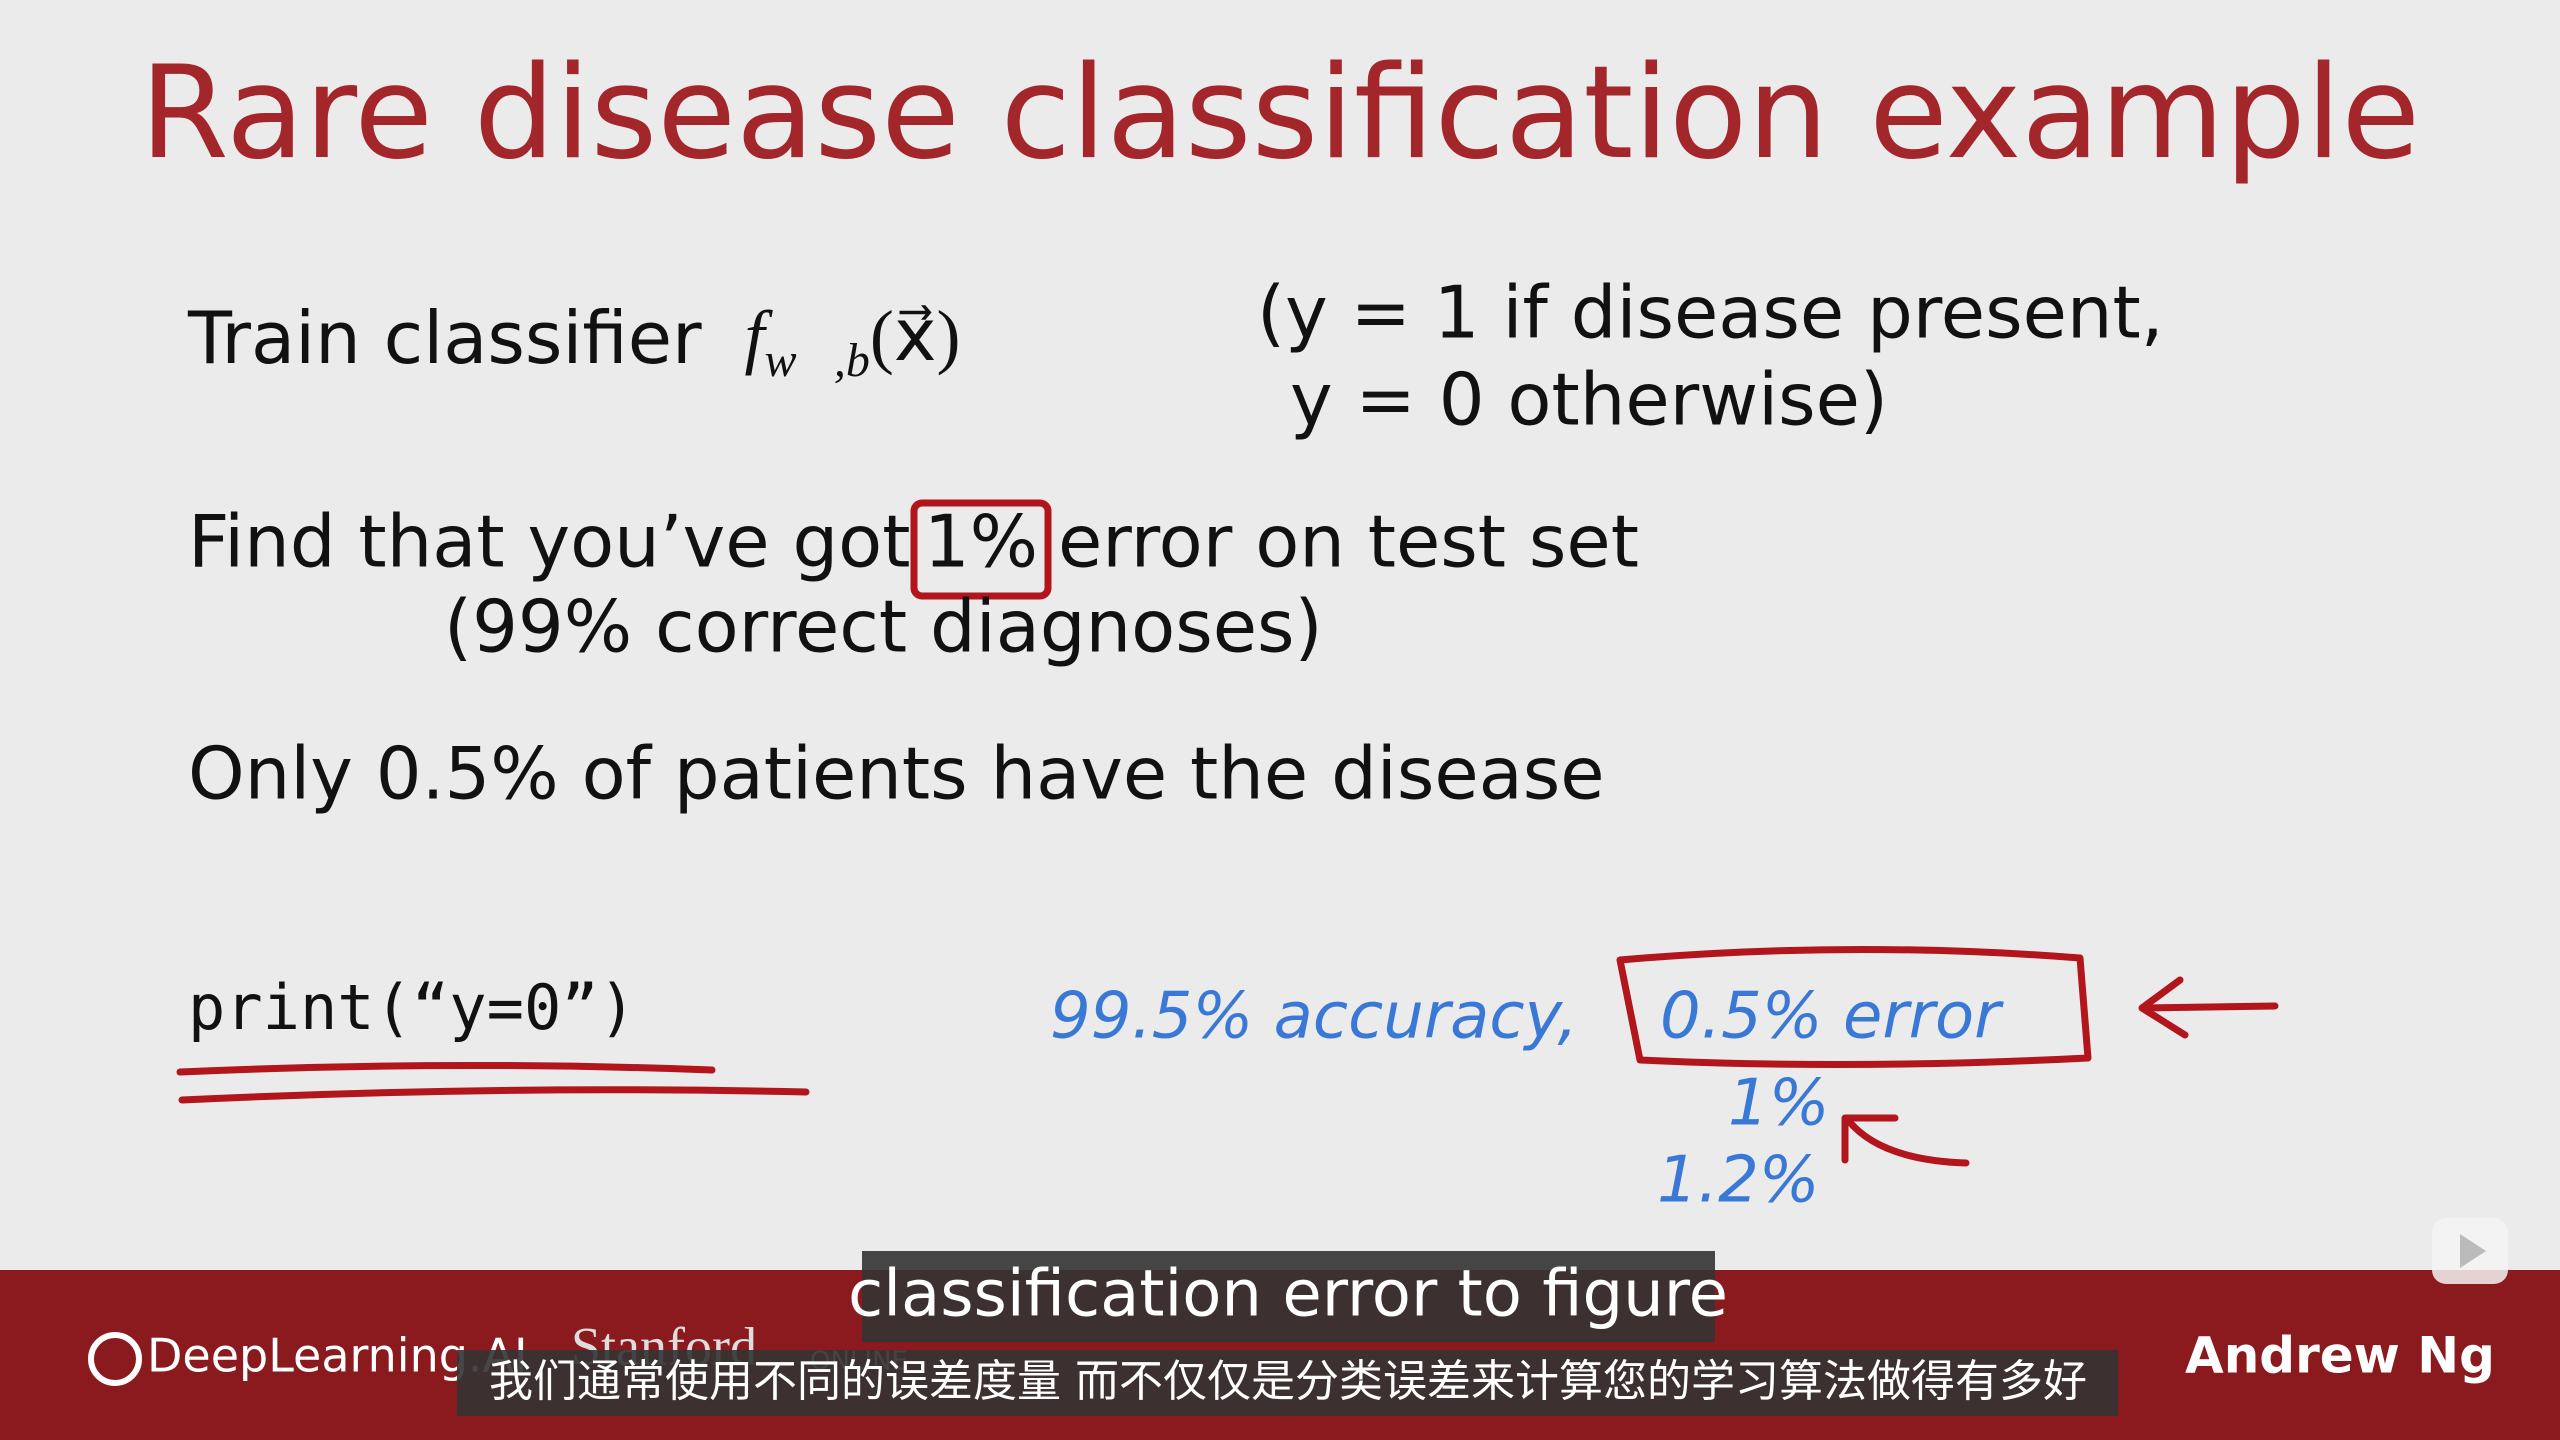  I want to click on boxed-highlight, so click(981, 549).